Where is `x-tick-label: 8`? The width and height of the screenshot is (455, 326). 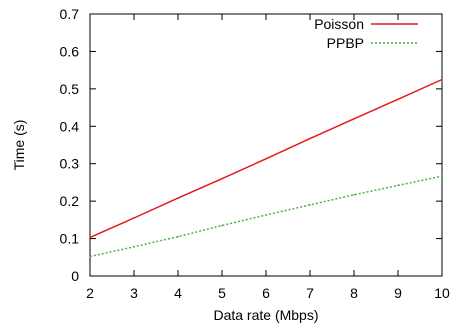 x-tick-label: 8 is located at coordinates (354, 293).